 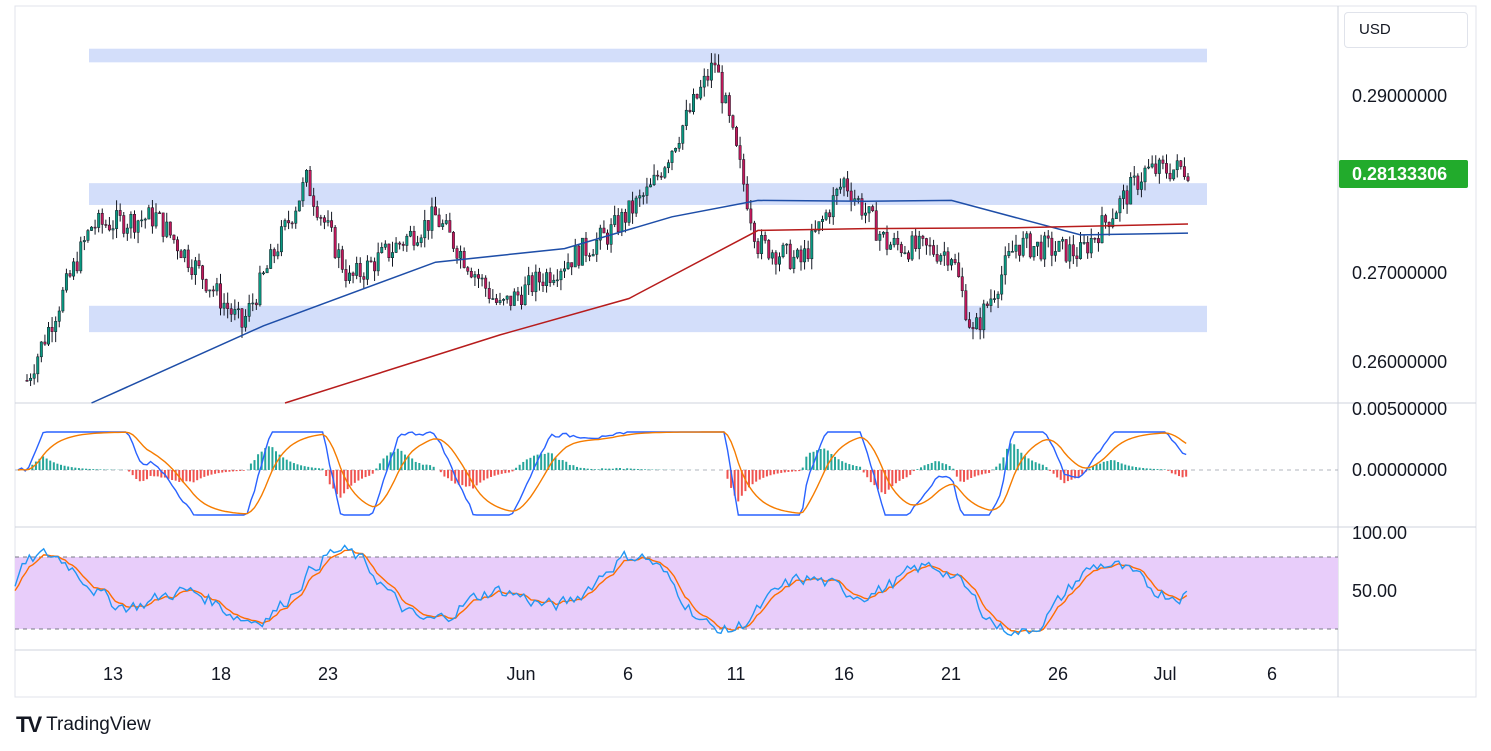 What do you see at coordinates (520, 674) in the screenshot?
I see `time-tick-label: Jun` at bounding box center [520, 674].